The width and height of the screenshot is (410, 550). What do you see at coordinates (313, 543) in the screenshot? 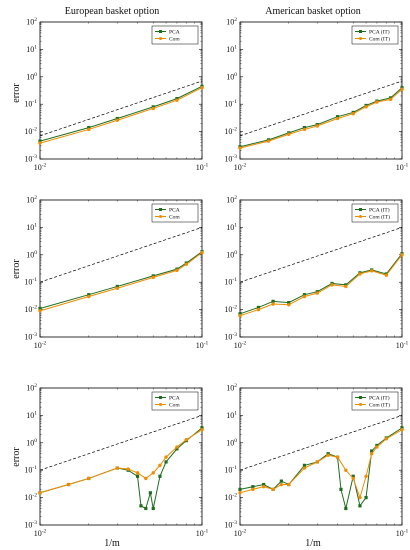
I see `x-axis-label-right: 1/m` at bounding box center [313, 543].